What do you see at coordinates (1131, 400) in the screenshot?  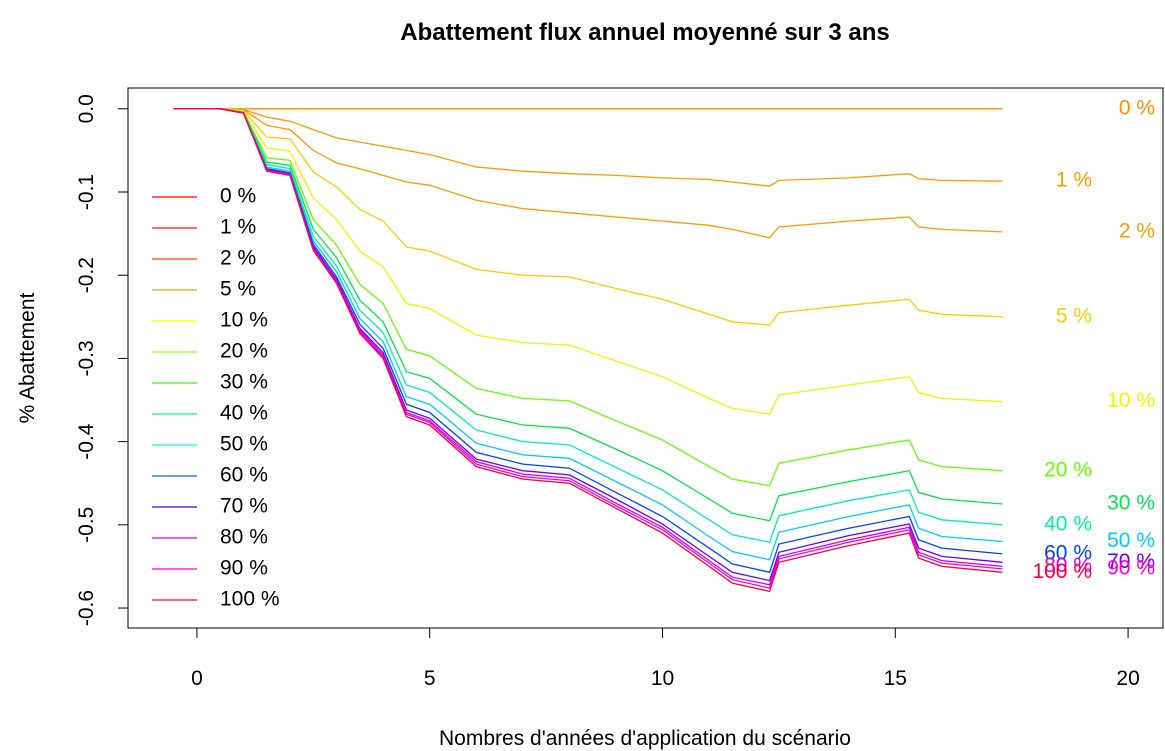 I see `series-end-label: 10 %` at bounding box center [1131, 400].